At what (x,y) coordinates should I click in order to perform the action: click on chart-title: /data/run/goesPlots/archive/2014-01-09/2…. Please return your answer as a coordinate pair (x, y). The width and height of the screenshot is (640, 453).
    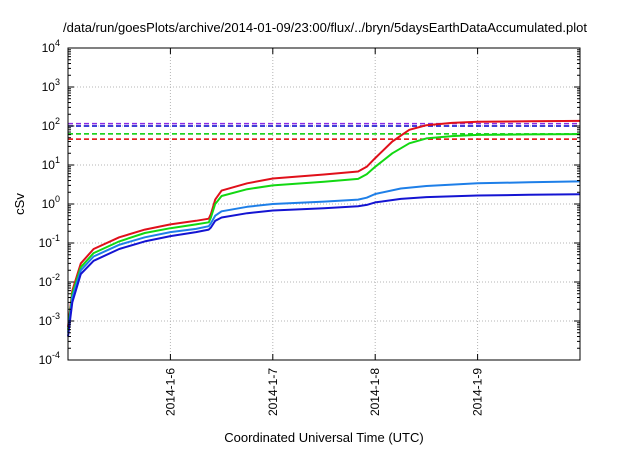
    Looking at the image, I should click on (325, 27).